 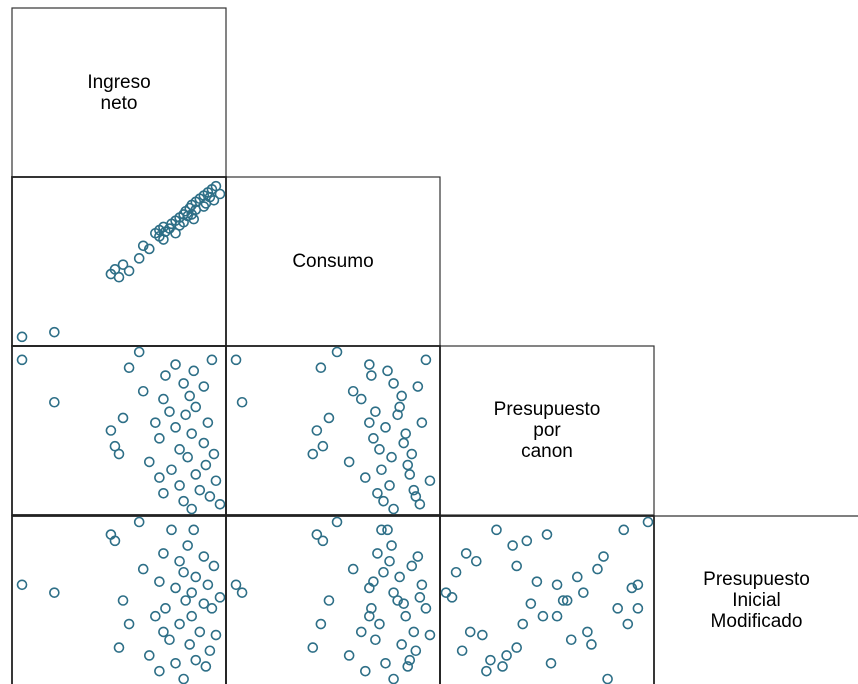 What do you see at coordinates (756, 600) in the screenshot?
I see `variable-label: Presupuesto Inicial Modificado` at bounding box center [756, 600].